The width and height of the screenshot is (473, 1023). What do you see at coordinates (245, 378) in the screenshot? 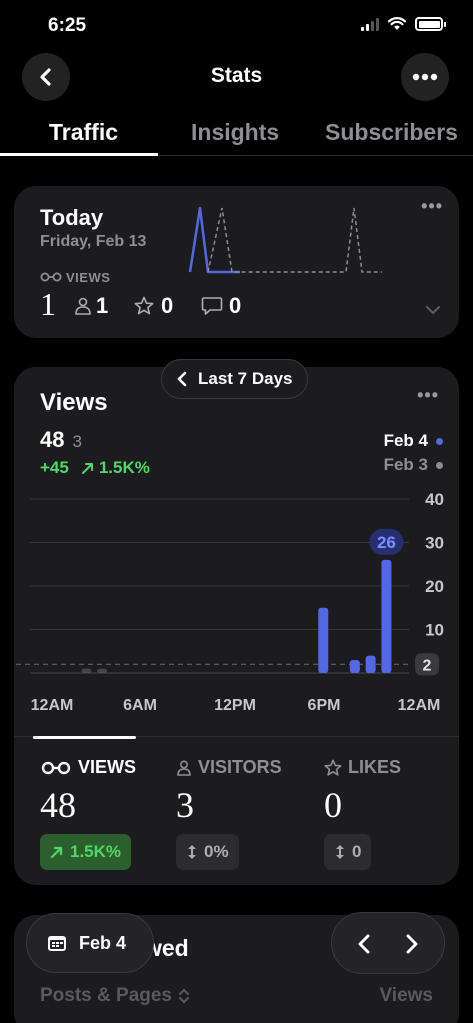
I see `date-range-label: Last 7 Days` at bounding box center [245, 378].